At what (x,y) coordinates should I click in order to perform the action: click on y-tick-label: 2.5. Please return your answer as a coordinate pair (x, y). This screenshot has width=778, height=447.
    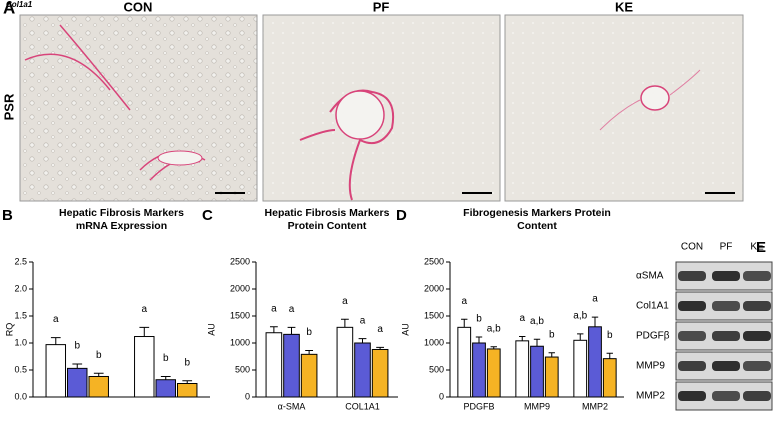
    Looking at the image, I should click on (20, 261).